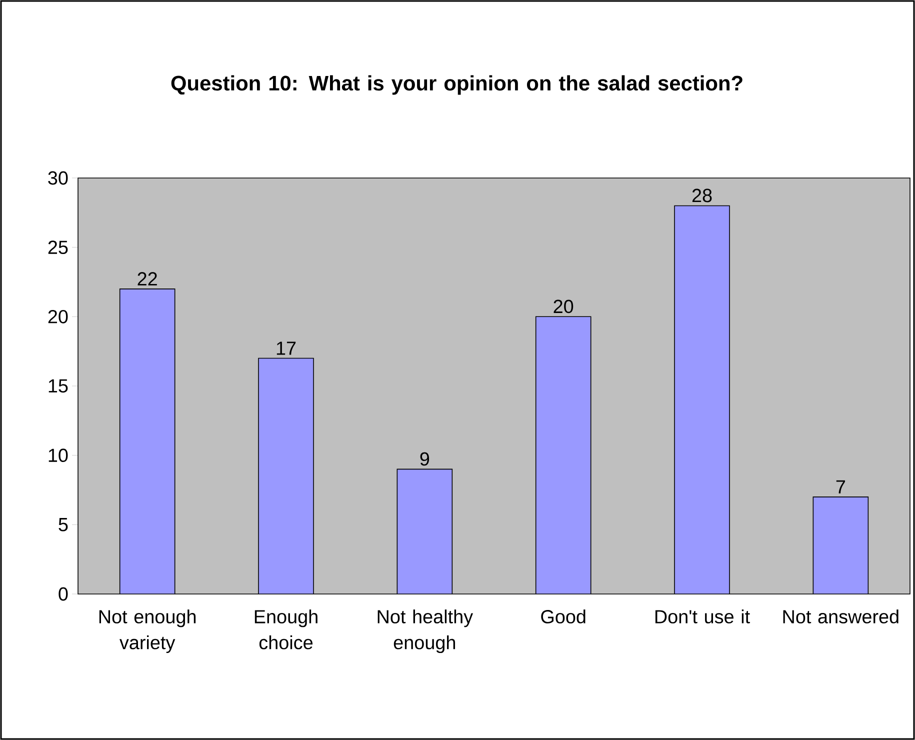  Describe the element at coordinates (840, 617) in the screenshot. I see `x-tick-label: Not answered` at that location.